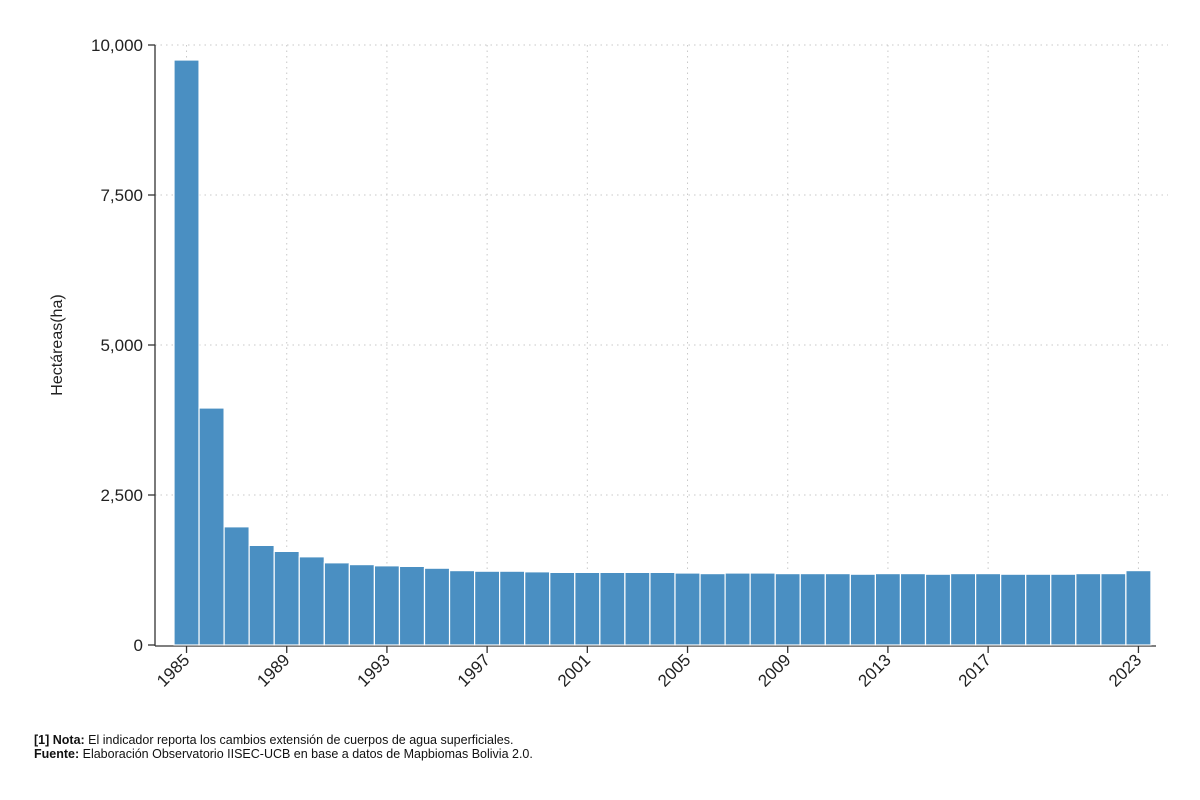  Describe the element at coordinates (474, 670) in the screenshot. I see `x-tick-label: 1997` at that location.